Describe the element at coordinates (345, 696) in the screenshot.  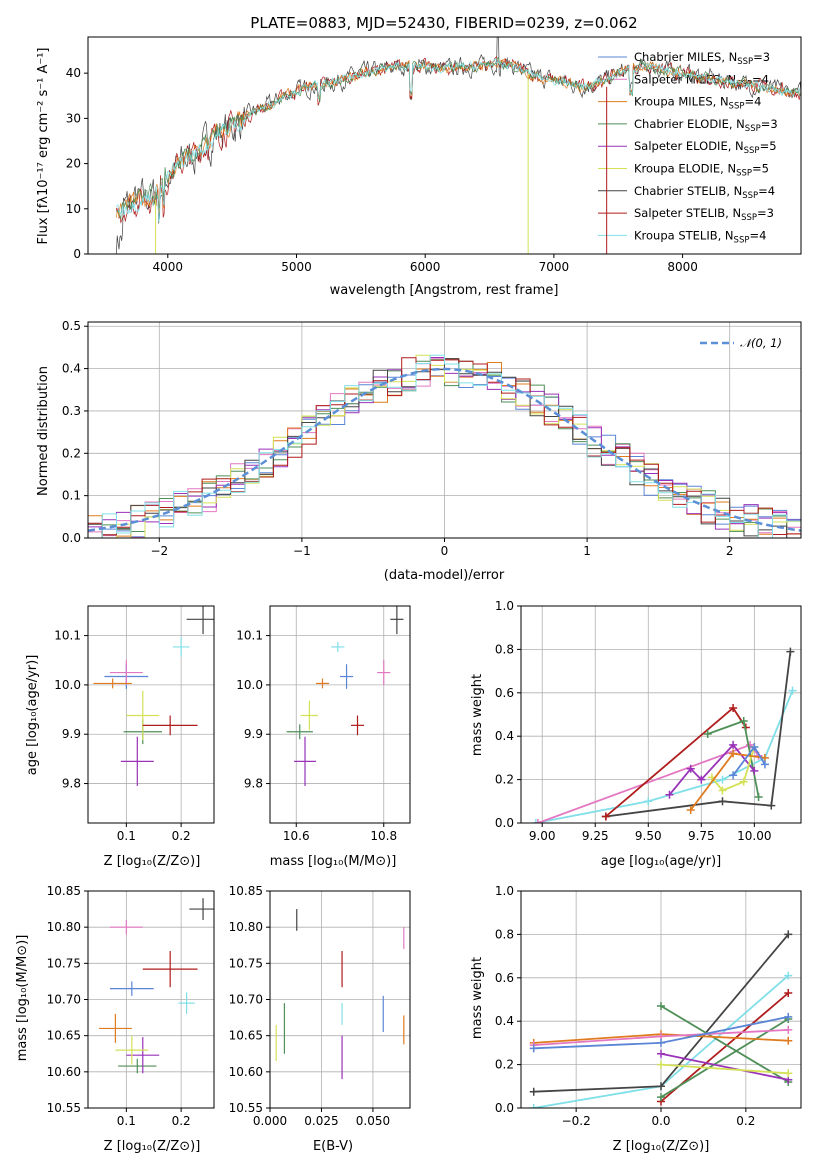
I see `errorbar-group` at that location.